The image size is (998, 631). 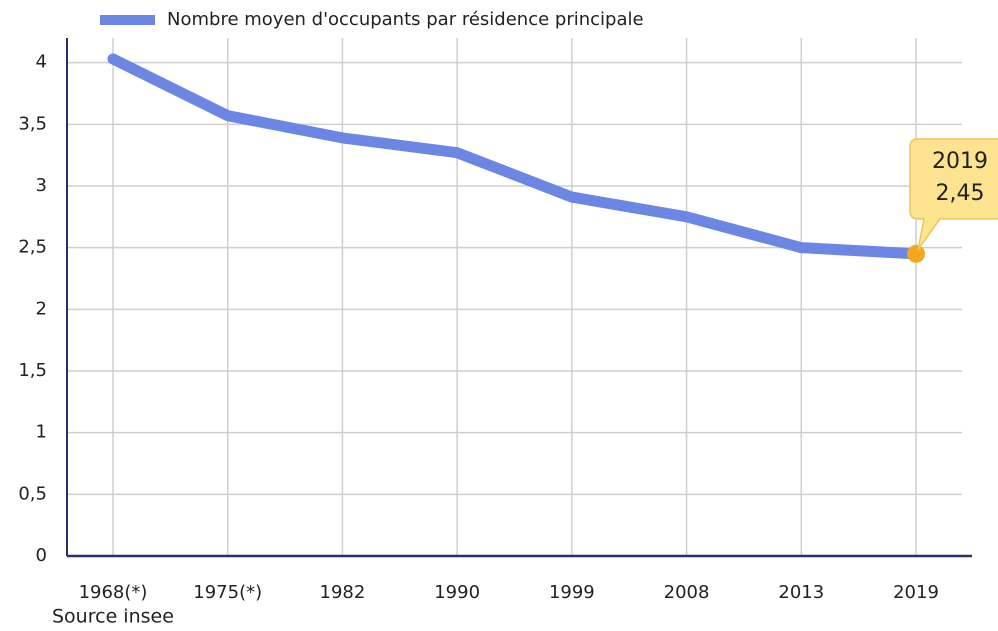 I want to click on y-tick-label: 2,5, so click(x=32, y=247).